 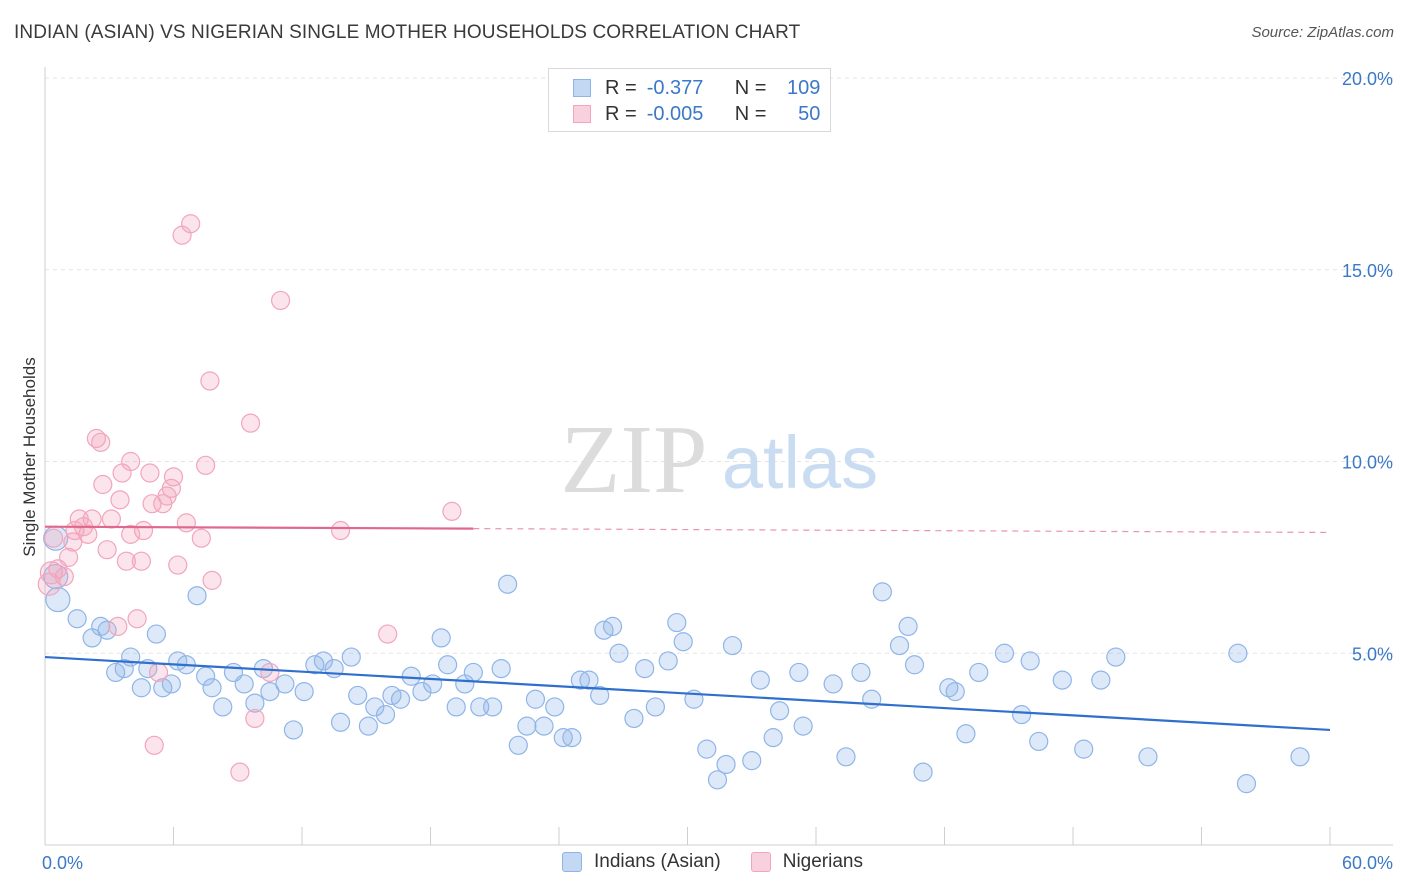 What do you see at coordinates (657, 861) in the screenshot?
I see `legend-label-indians: Indians (Asian)` at bounding box center [657, 861].